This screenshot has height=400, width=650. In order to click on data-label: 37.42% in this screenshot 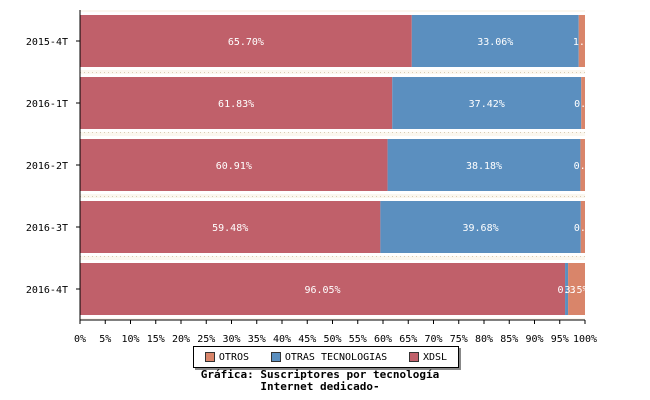, I will do `click(487, 104)`.